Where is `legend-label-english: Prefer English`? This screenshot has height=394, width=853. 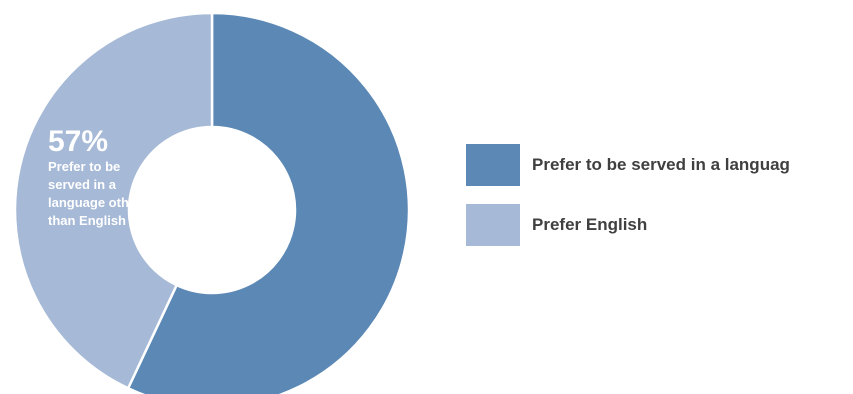 legend-label-english: Prefer English is located at coordinates (590, 224).